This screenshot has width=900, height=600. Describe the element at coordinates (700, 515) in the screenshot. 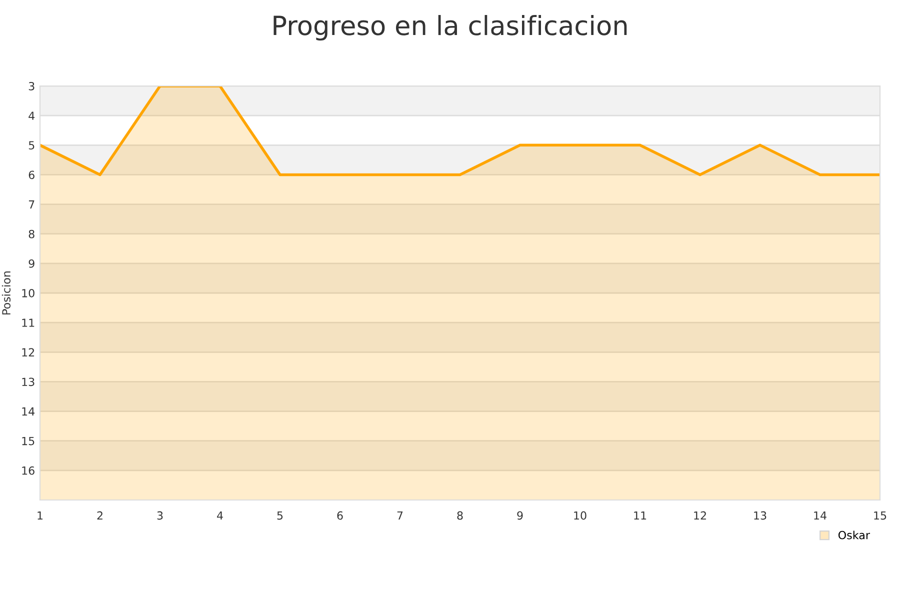

I see `x-tick-label: 12` at that location.